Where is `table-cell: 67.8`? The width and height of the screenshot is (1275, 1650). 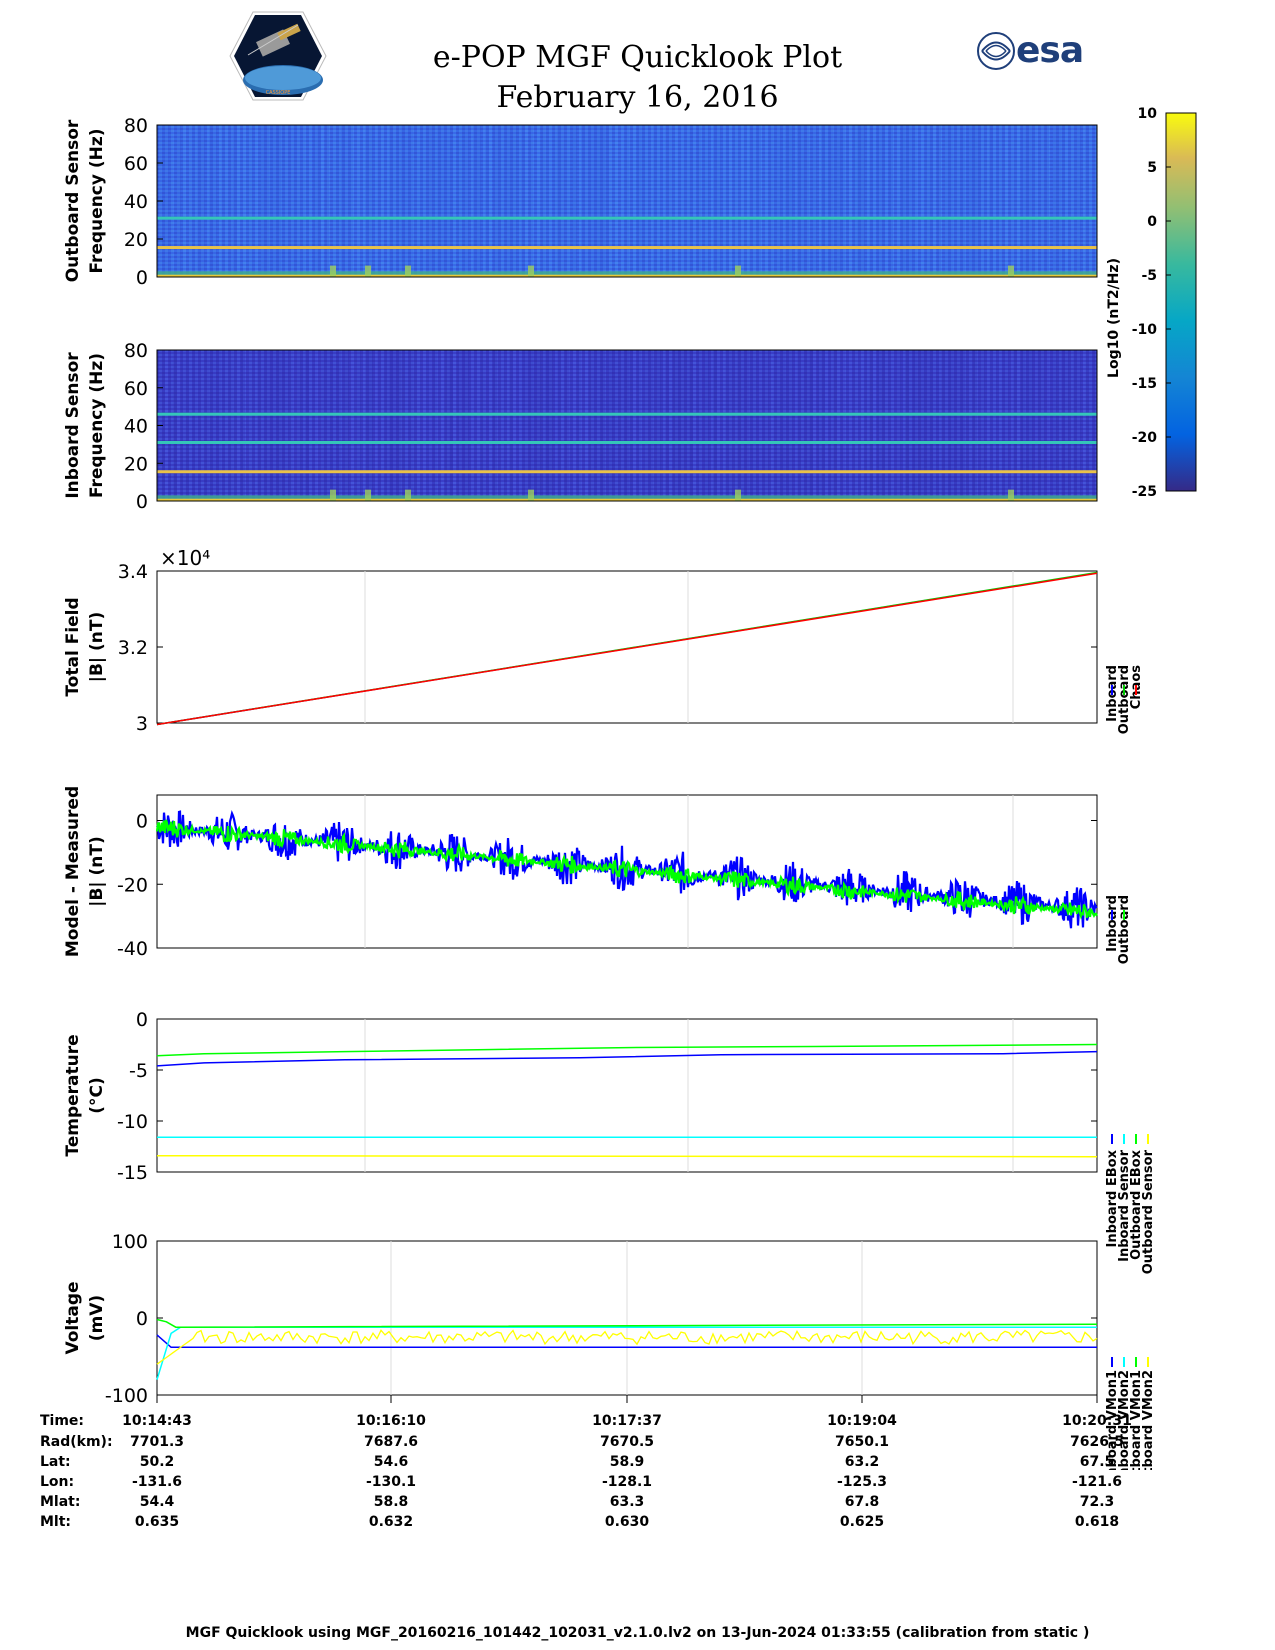
table-cell: 67.8 is located at coordinates (862, 1502).